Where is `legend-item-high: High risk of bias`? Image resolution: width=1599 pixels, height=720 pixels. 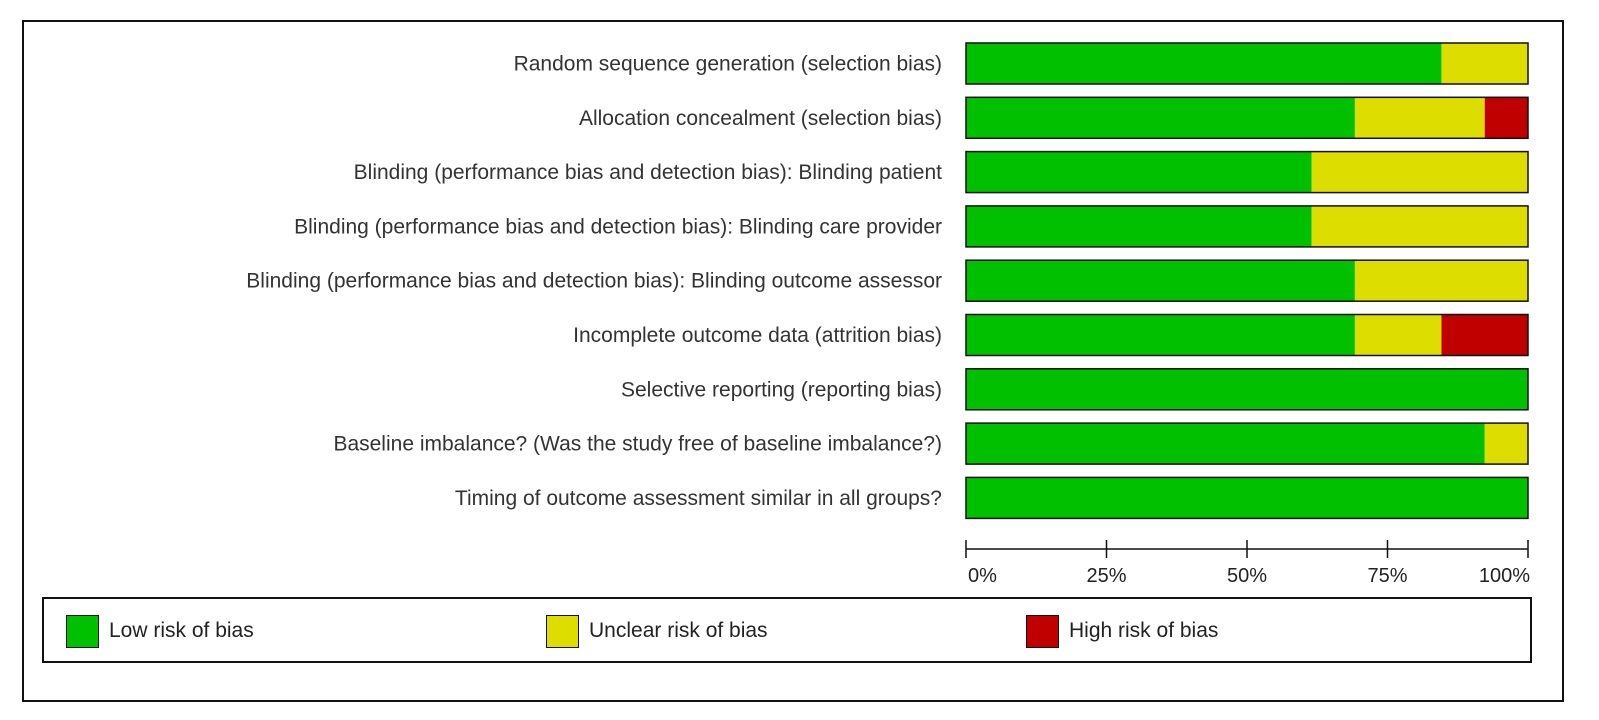 legend-item-high: High risk of bias is located at coordinates (1122, 631).